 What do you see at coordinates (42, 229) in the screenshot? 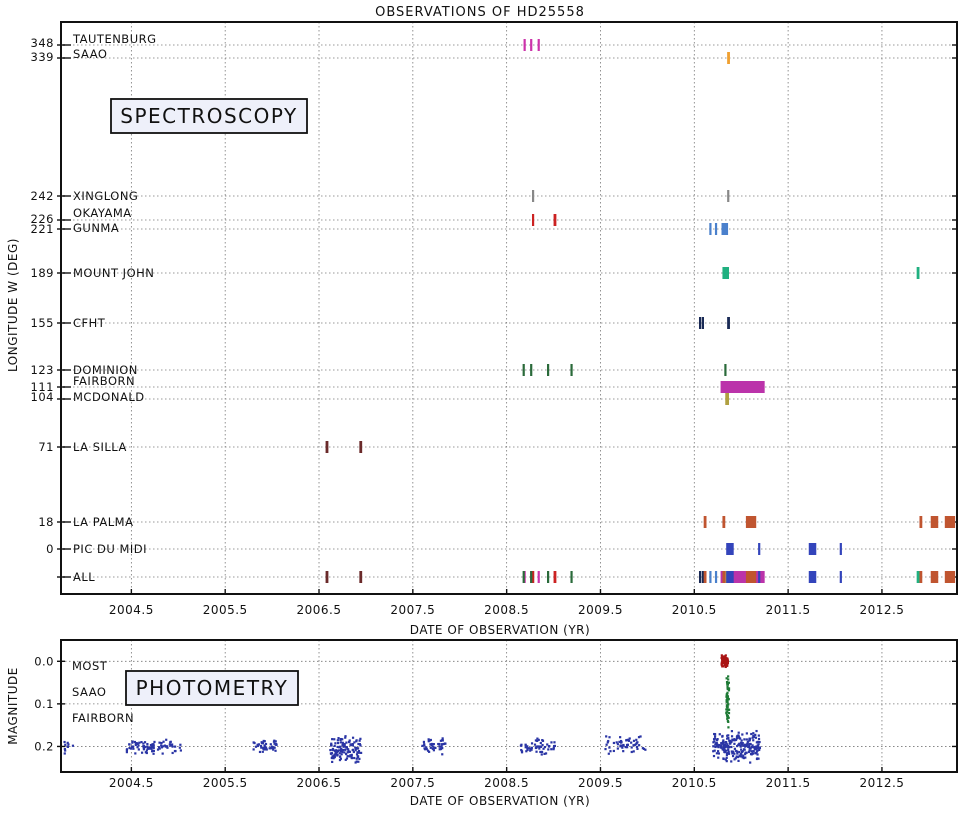
I see `spectroscopy-ytick-label: 221` at bounding box center [42, 229].